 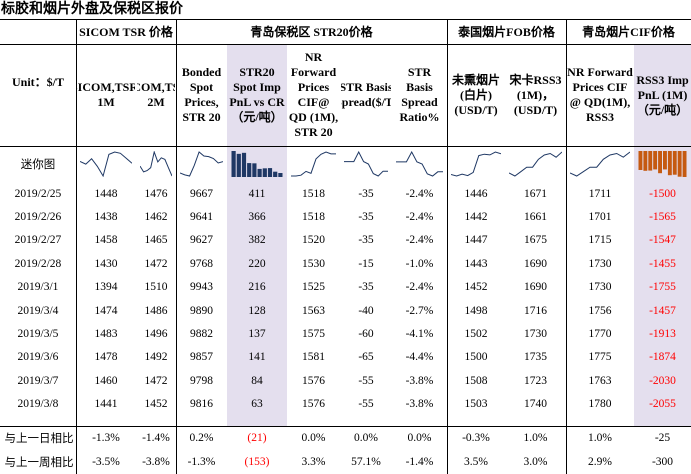 What do you see at coordinates (476, 404) in the screenshot?
I see `table-cell: 1503` at bounding box center [476, 404].